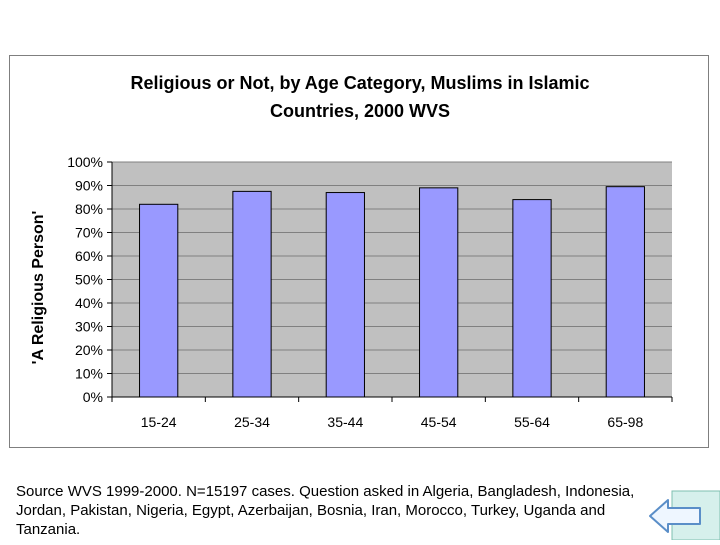 The width and height of the screenshot is (720, 545). What do you see at coordinates (345, 422) in the screenshot?
I see `x-tick-label: 35-44` at bounding box center [345, 422].